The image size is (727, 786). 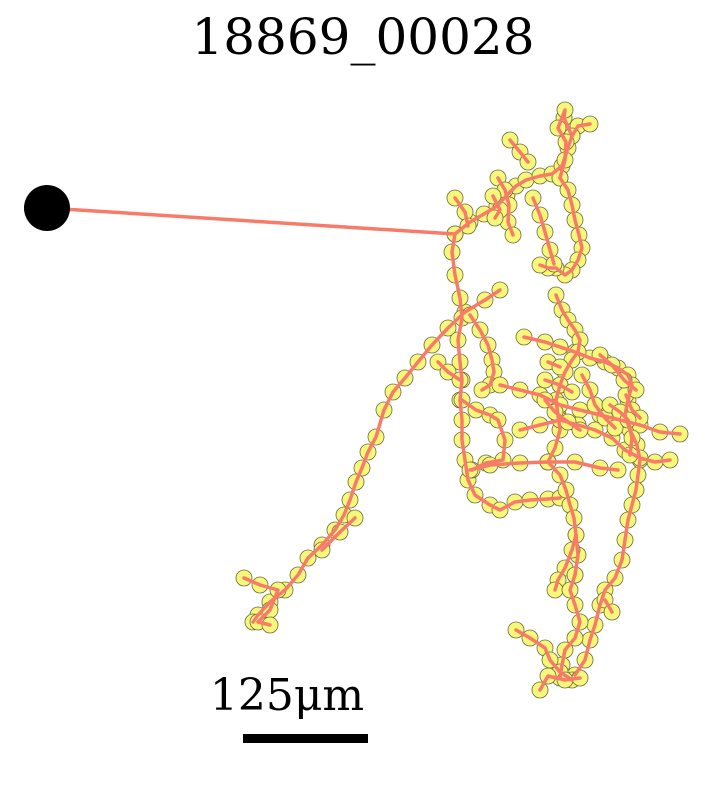 I want to click on scale-bar, so click(x=305, y=738).